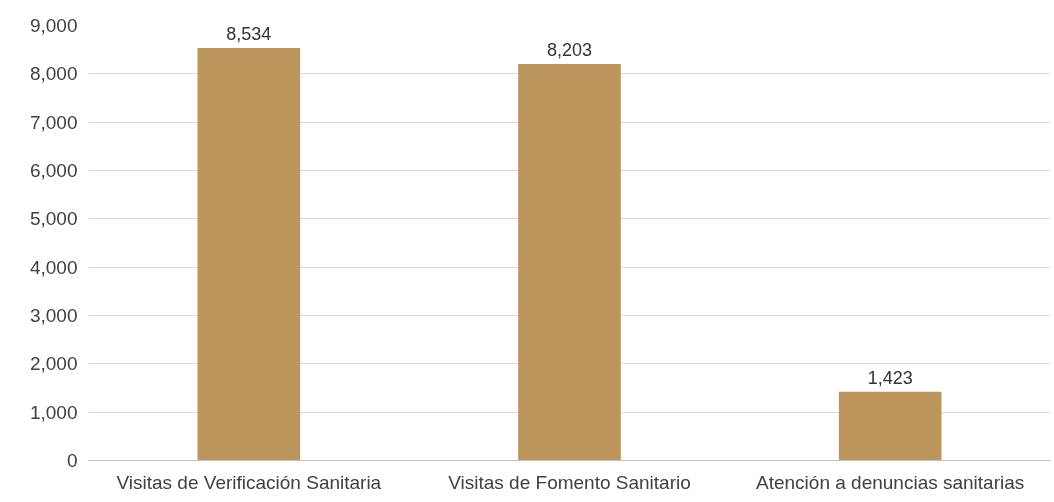 This screenshot has height=502, width=1054. I want to click on y-tick-label: 5,000, so click(53, 219).